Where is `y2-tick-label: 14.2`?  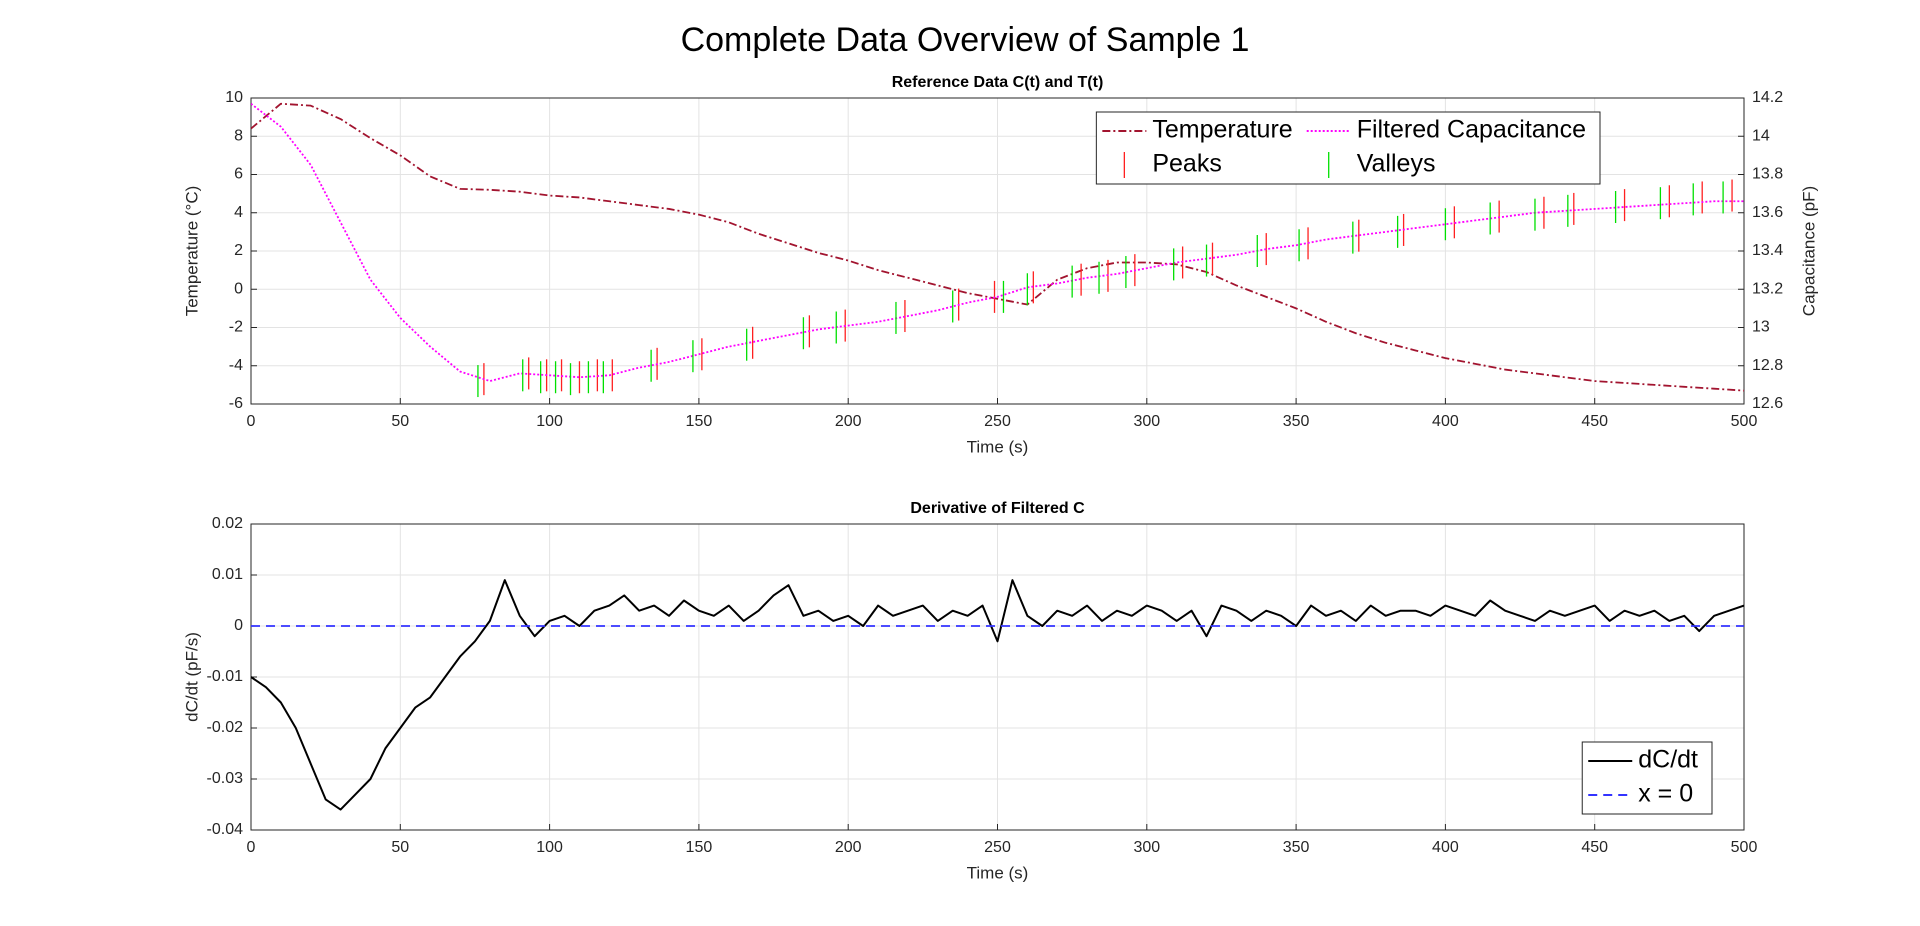
y2-tick-label: 14.2 is located at coordinates (1767, 97).